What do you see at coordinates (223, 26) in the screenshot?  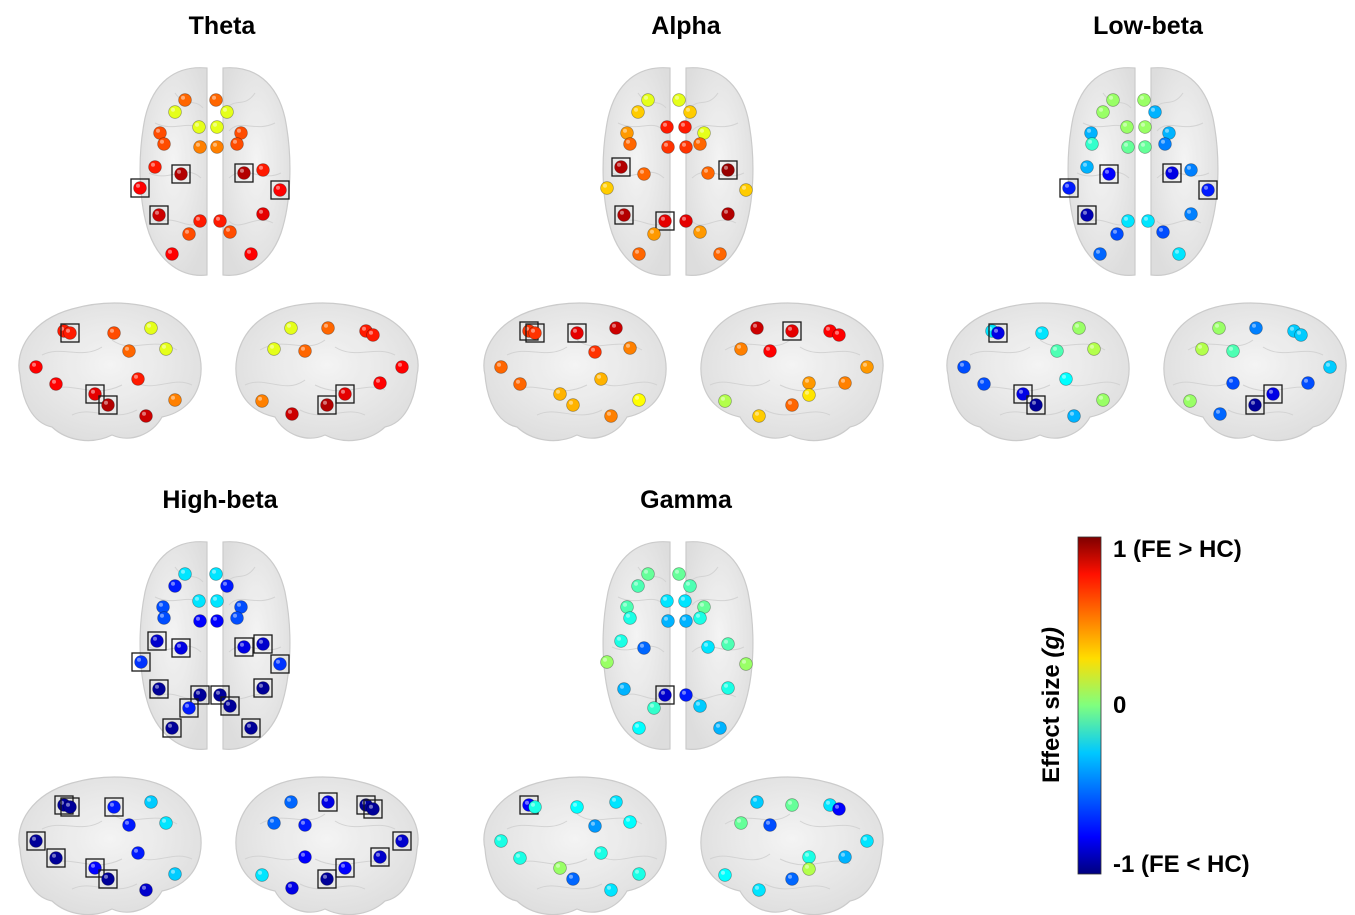 I see `panel-title: Theta` at bounding box center [223, 26].